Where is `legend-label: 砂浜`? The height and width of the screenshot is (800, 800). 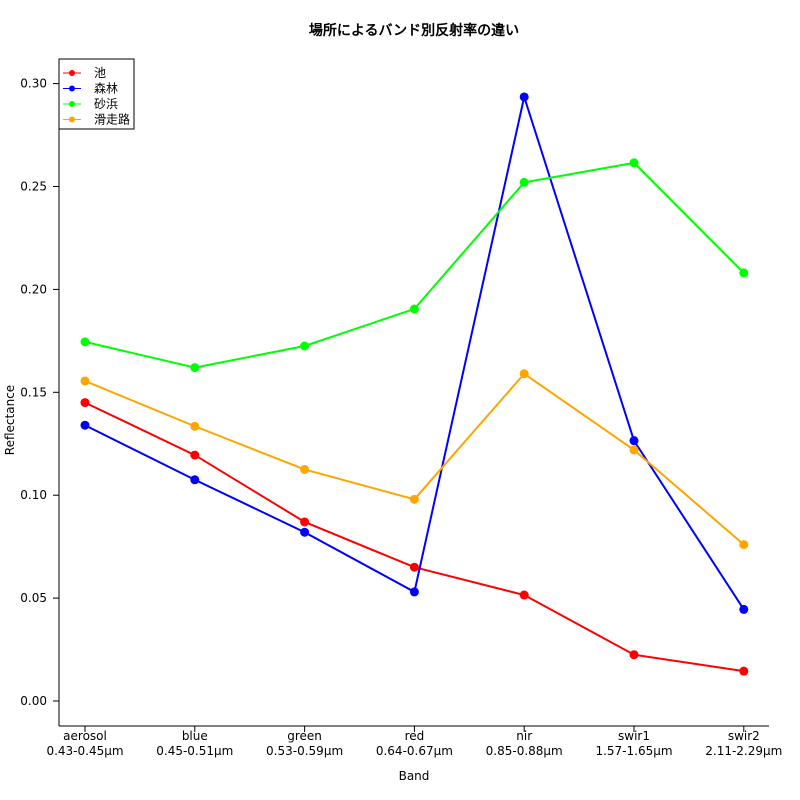 legend-label: 砂浜 is located at coordinates (106, 104).